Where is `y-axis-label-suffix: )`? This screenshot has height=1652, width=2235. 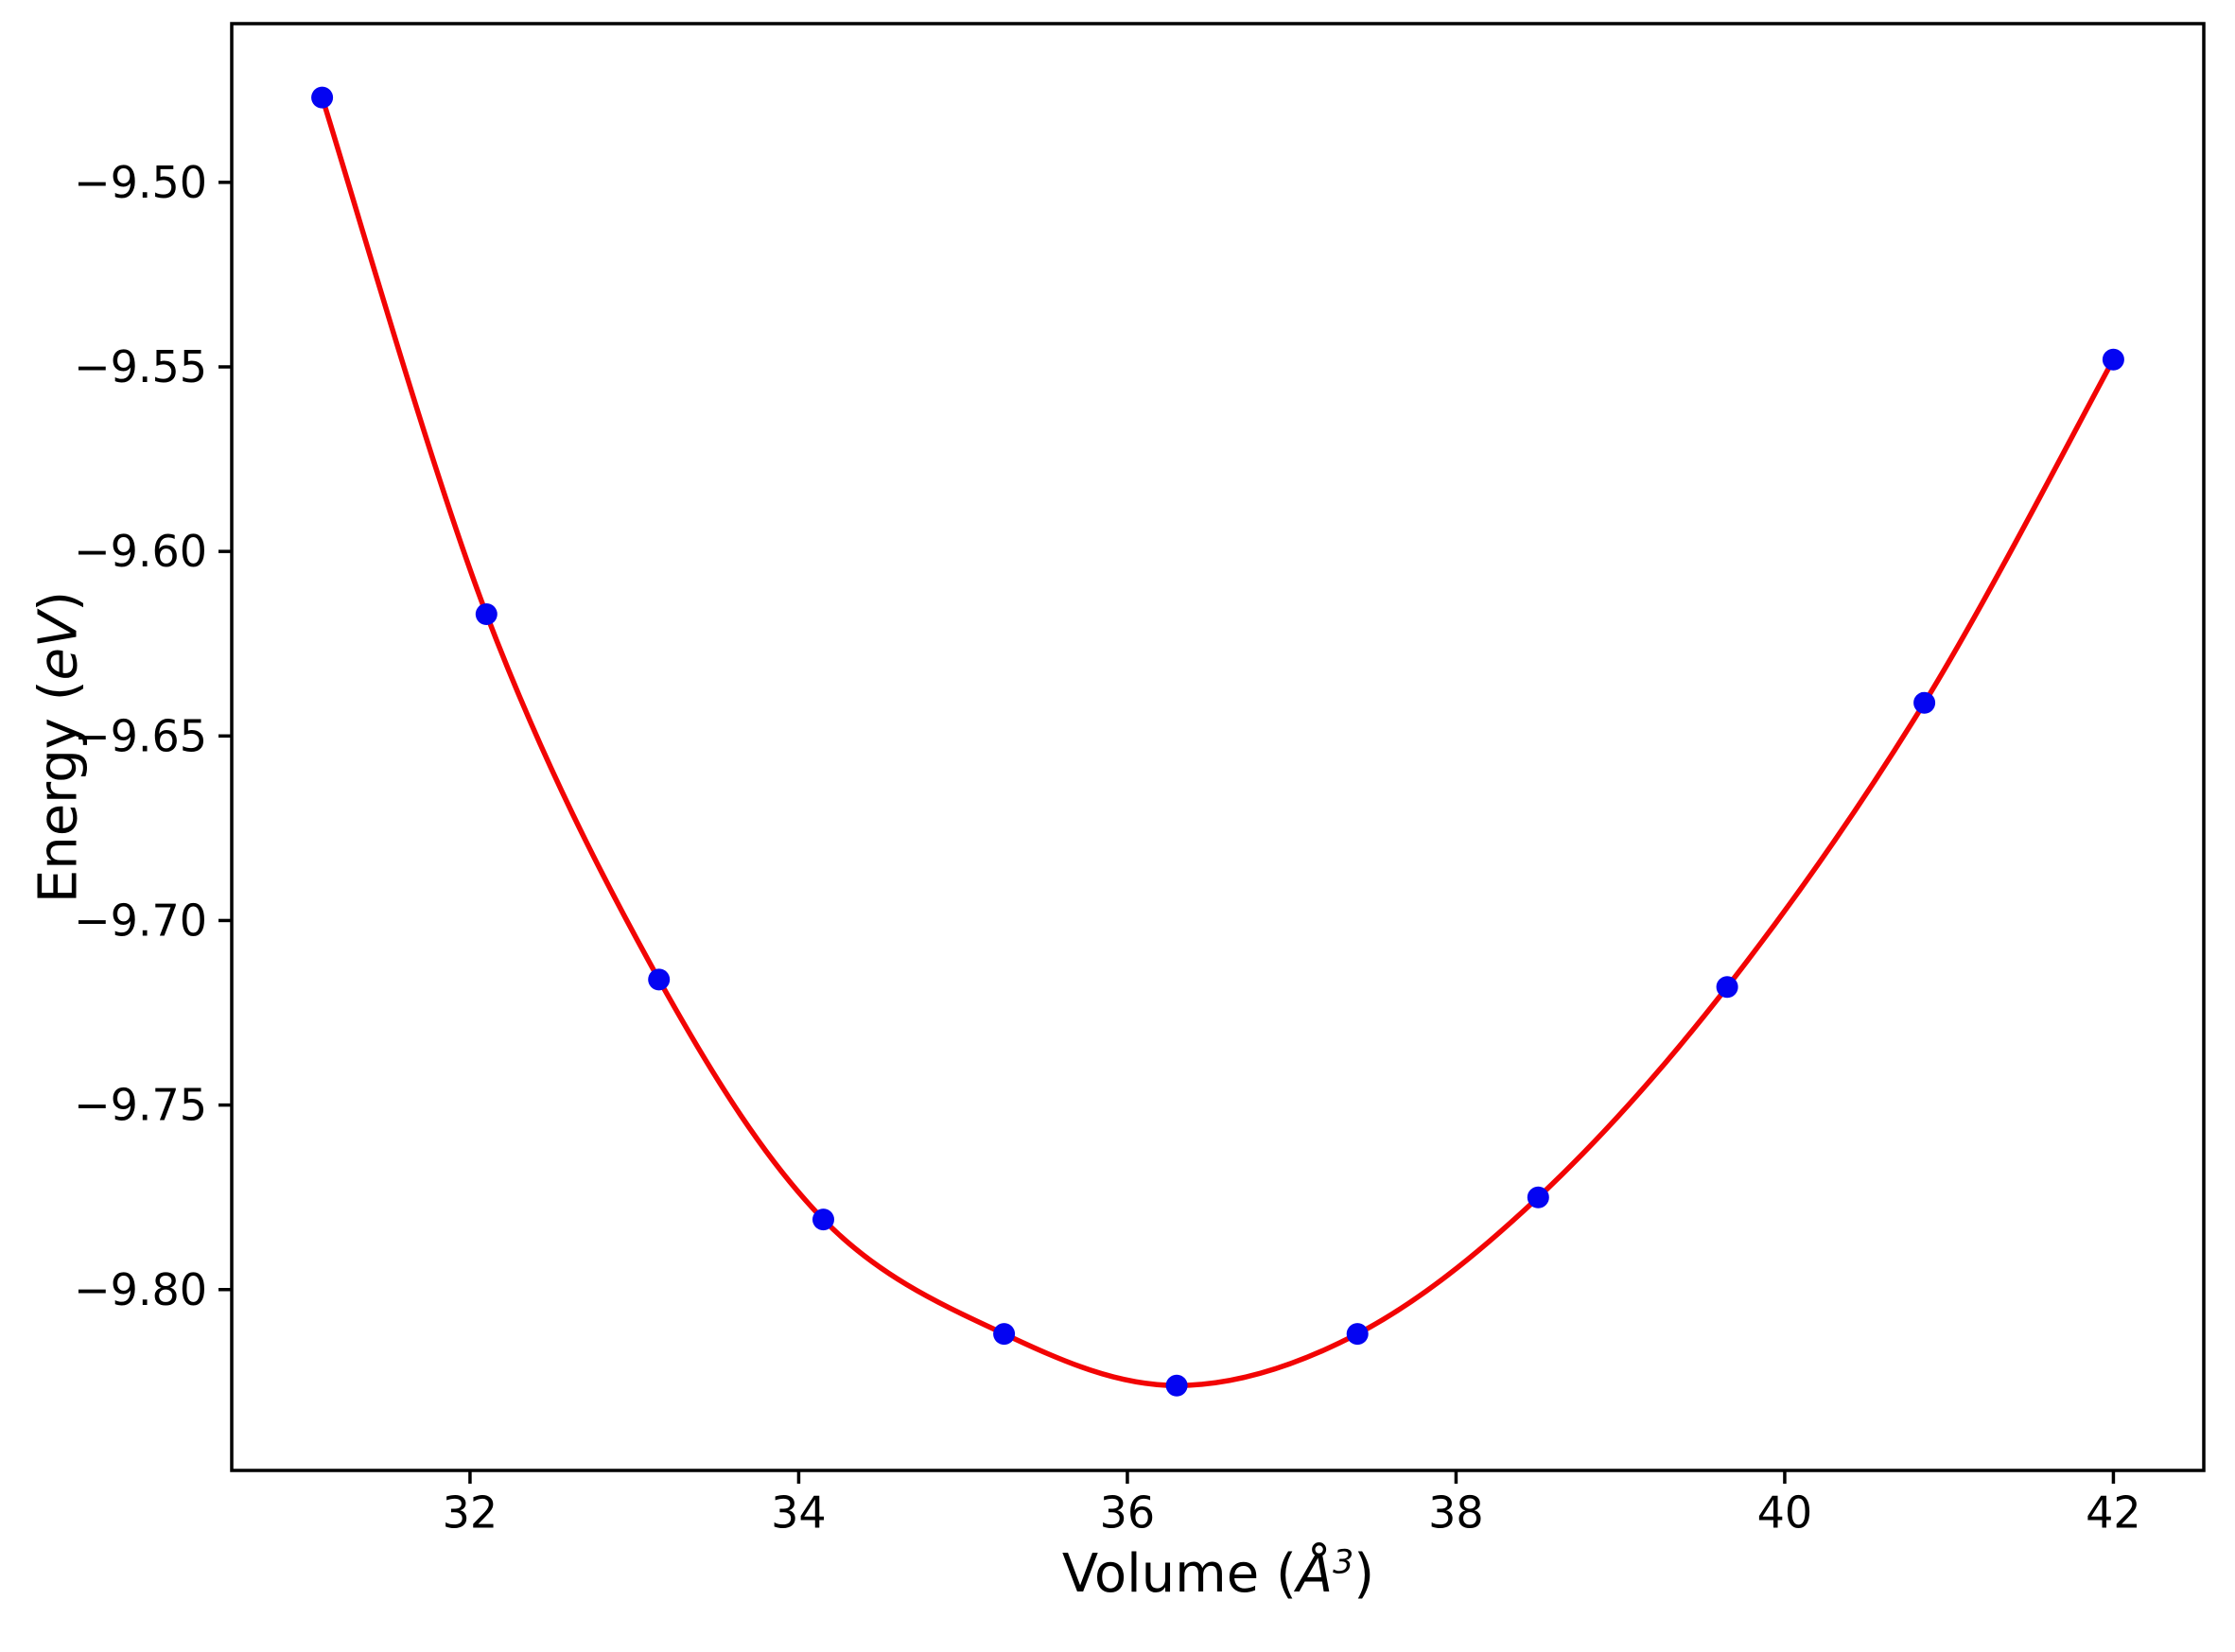
y-axis-label-suffix: ) is located at coordinates (58, 601).